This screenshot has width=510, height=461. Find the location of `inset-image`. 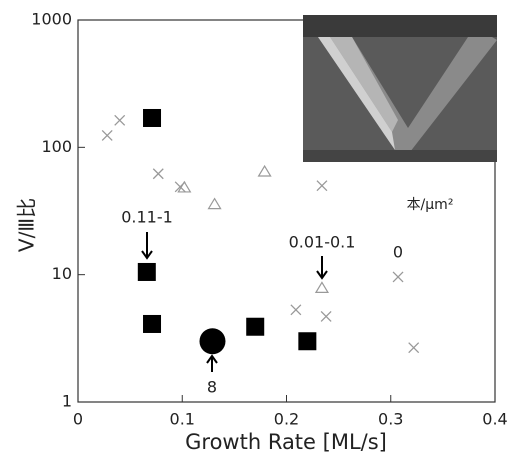

inset-image is located at coordinates (400, 88).